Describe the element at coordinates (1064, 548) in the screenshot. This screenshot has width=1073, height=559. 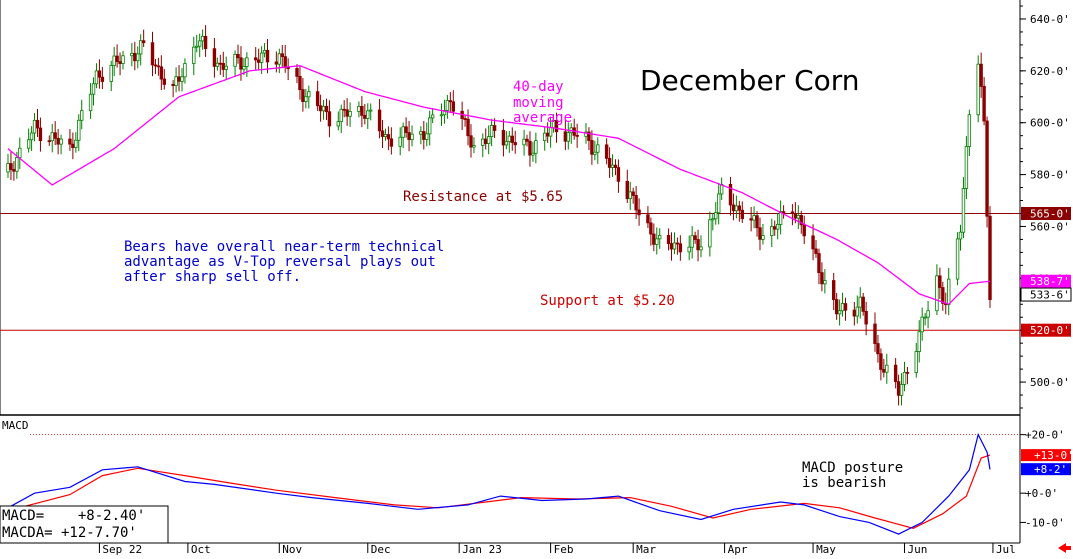
I see `scroll-left-arrow-icon` at that location.